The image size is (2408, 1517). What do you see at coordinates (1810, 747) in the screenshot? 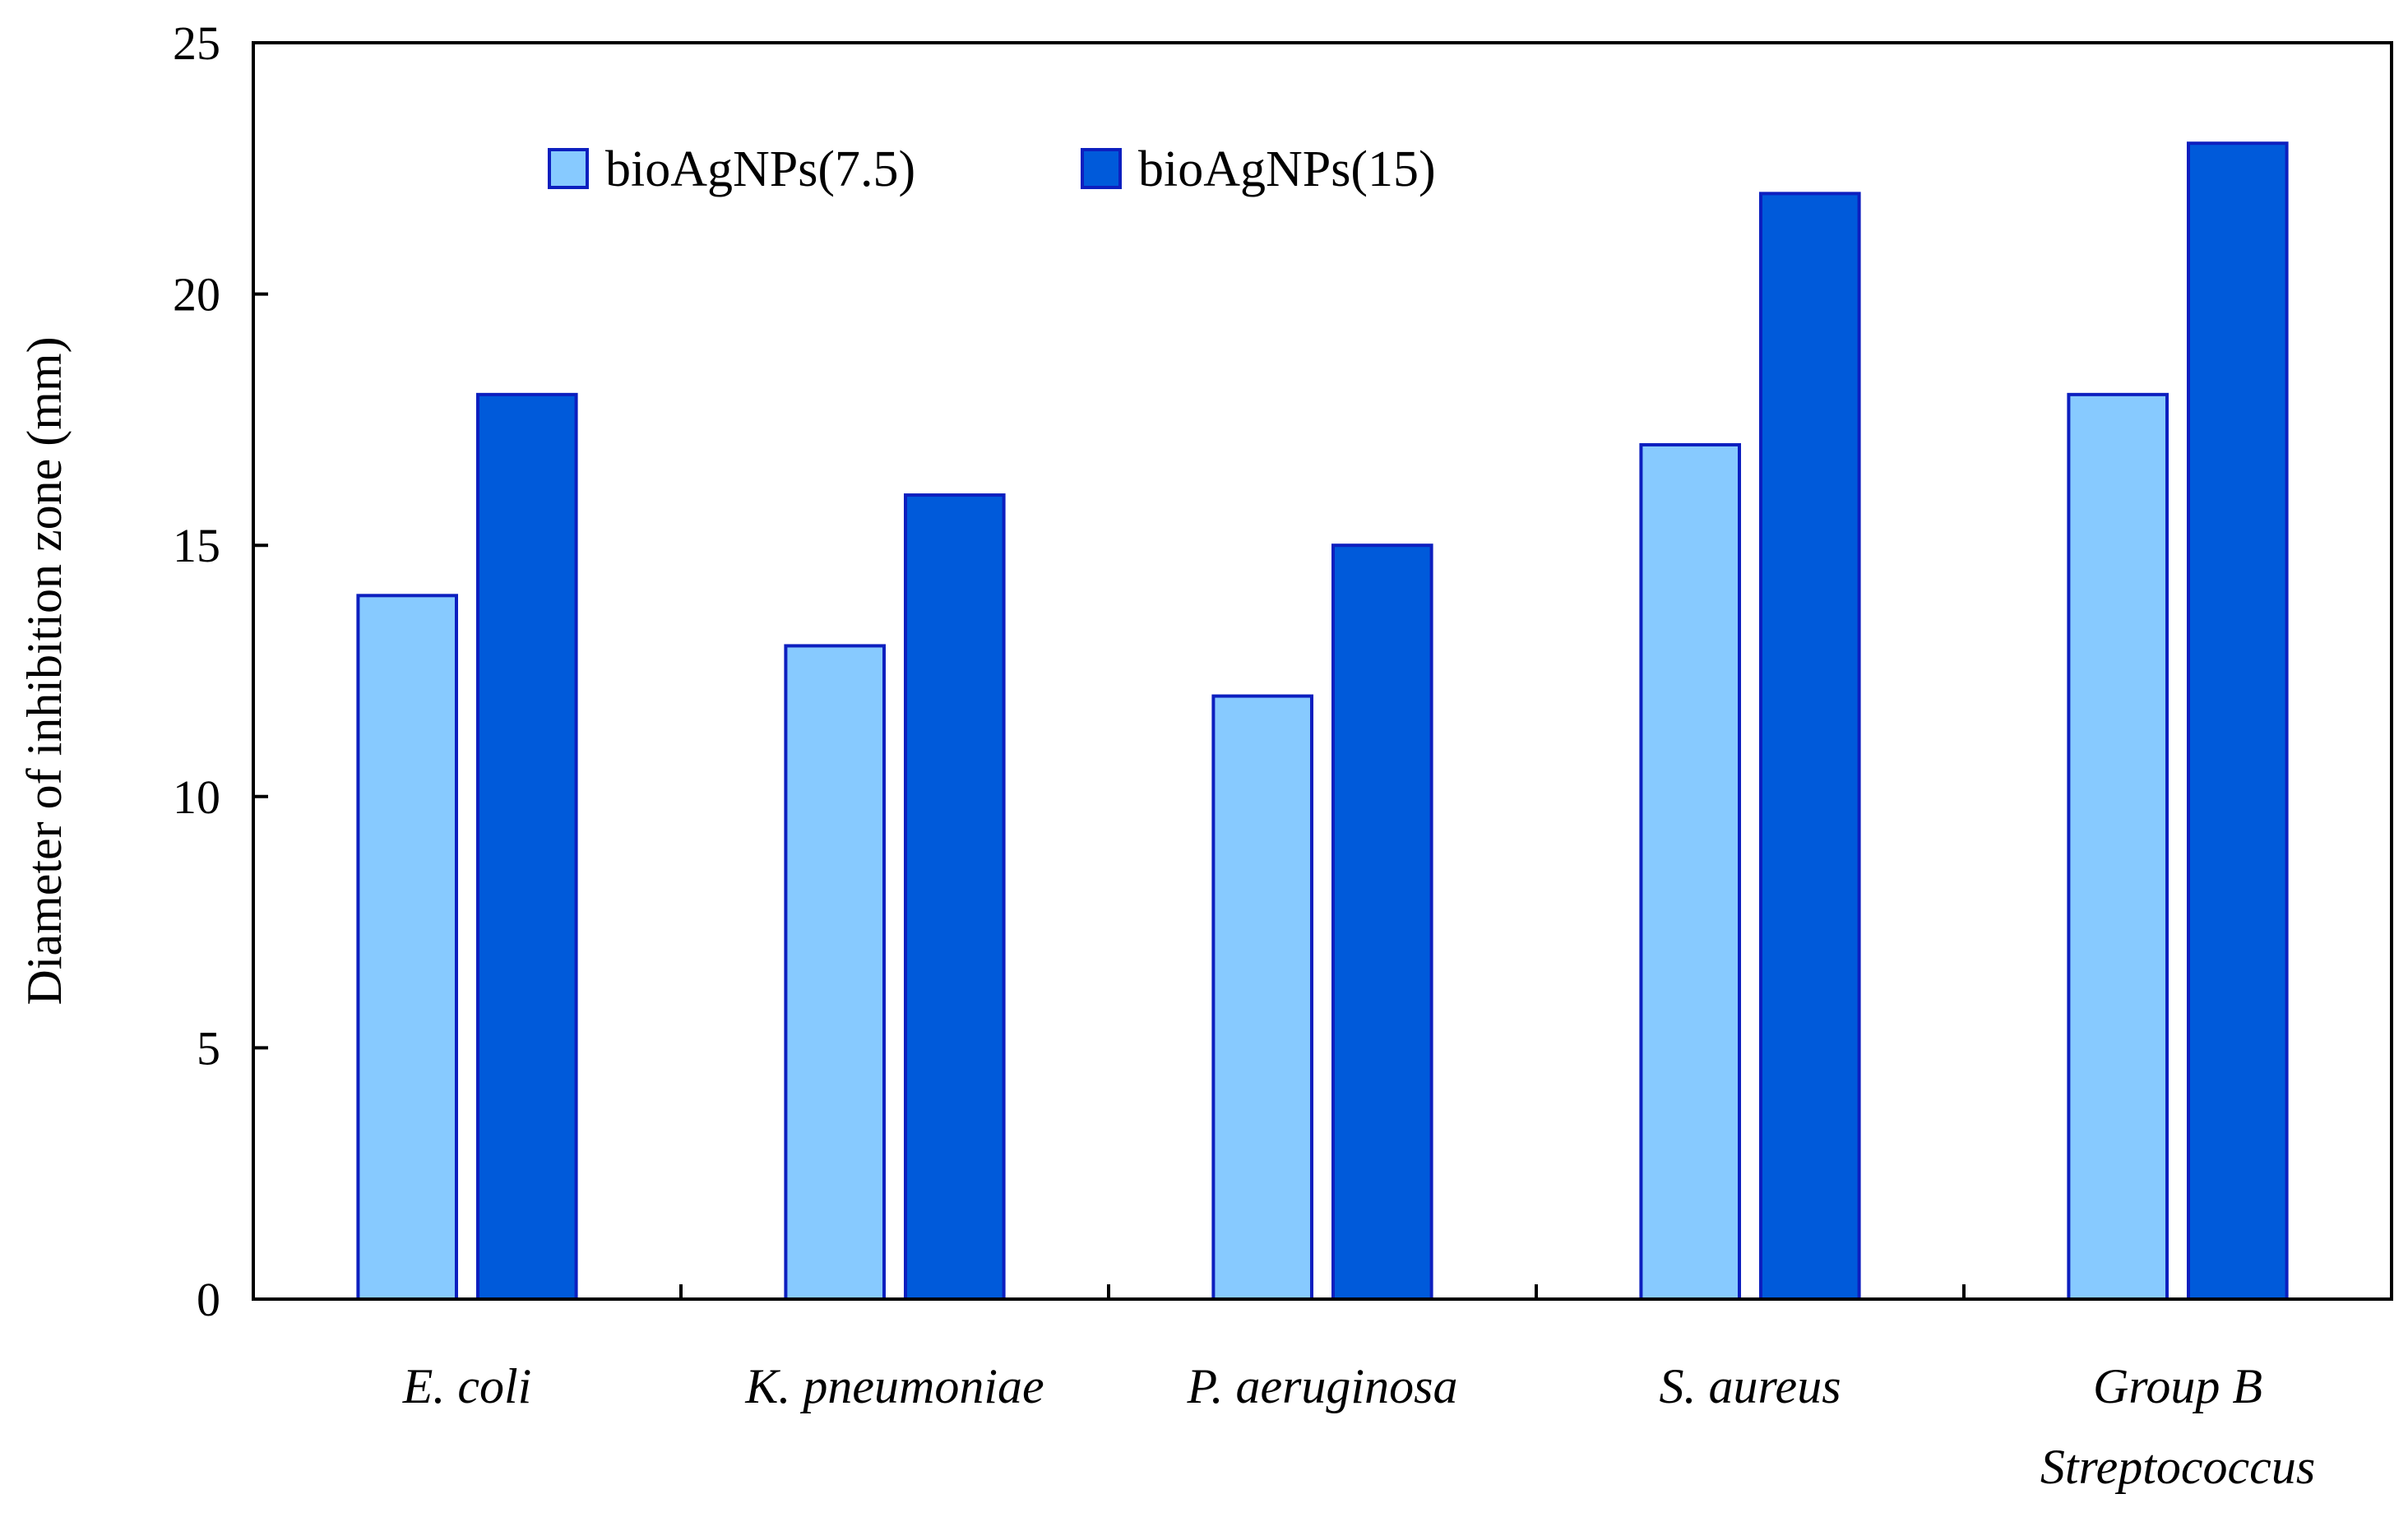
I see `bar-bioagnps-15-s-aureus` at bounding box center [1810, 747].